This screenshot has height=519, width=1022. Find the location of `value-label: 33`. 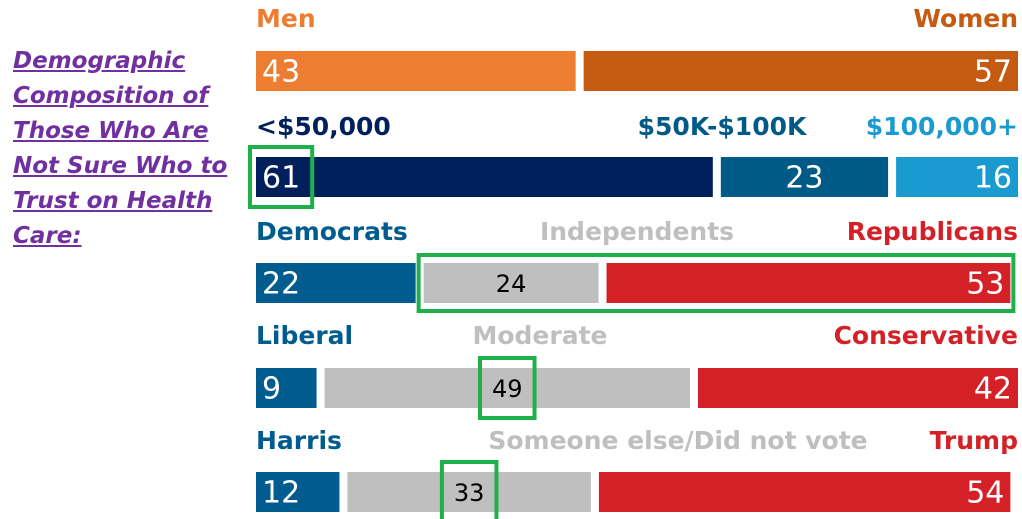

value-label: 33 is located at coordinates (469, 493).